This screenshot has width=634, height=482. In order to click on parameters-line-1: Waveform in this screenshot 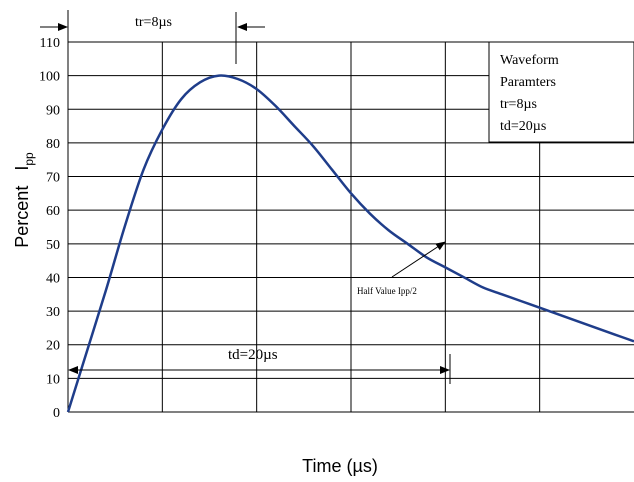, I will do `click(529, 60)`.